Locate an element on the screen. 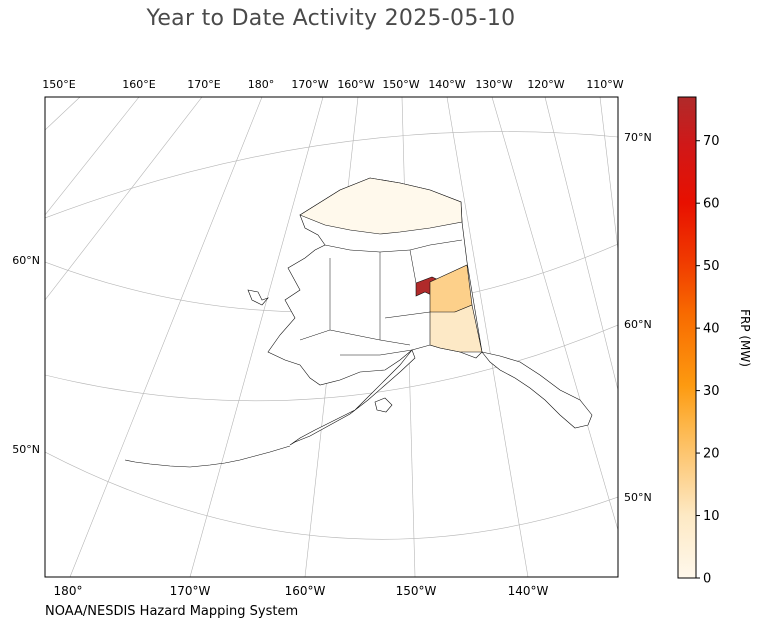  top-lon-label: 120°W is located at coordinates (545, 84).